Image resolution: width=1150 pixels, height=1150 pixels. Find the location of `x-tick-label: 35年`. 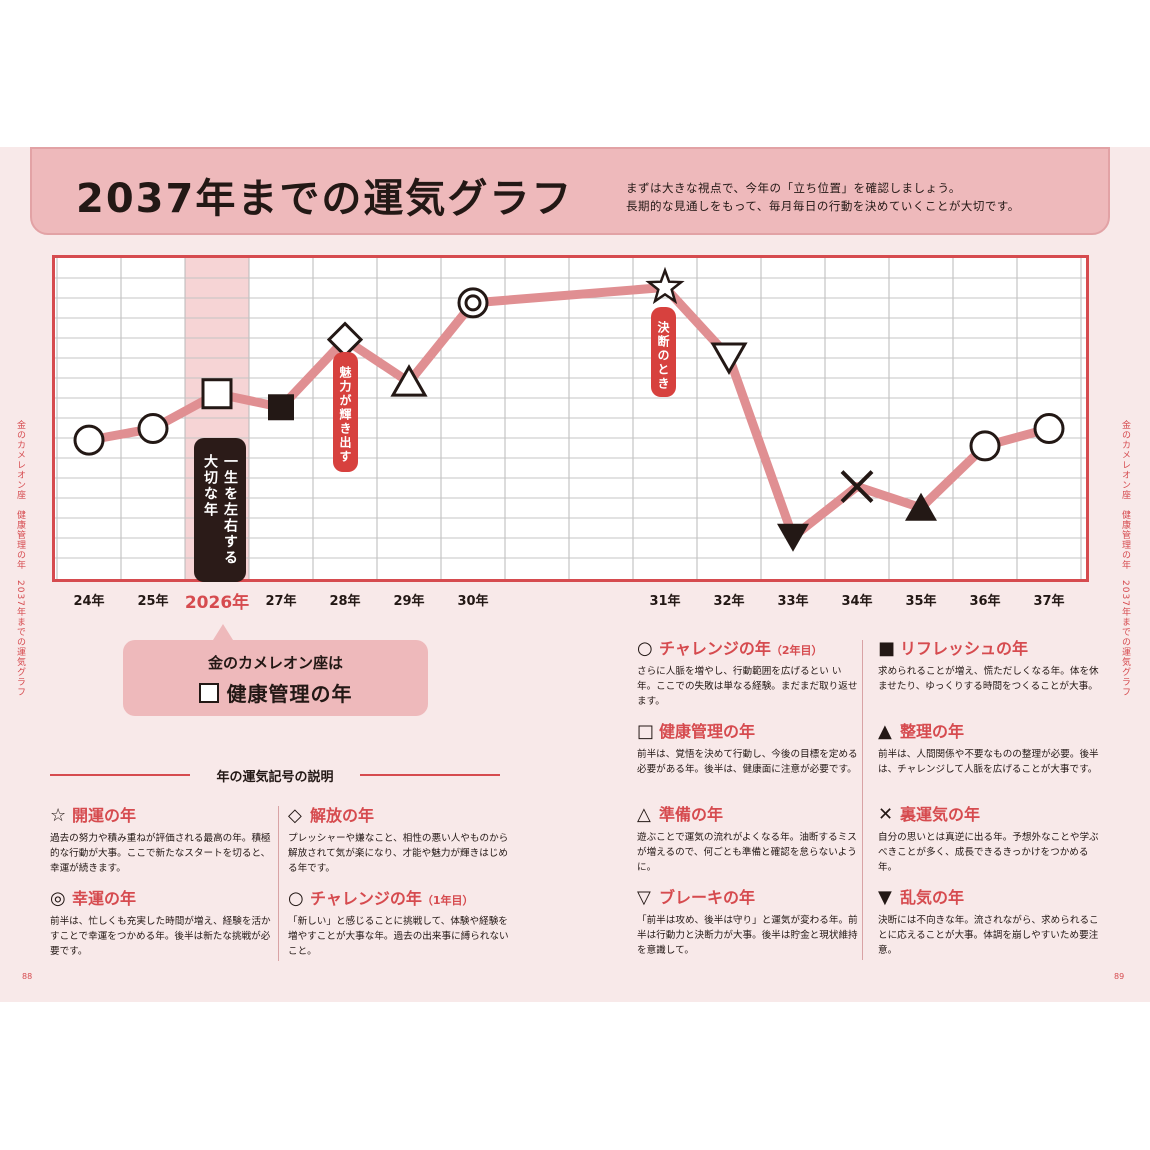

x-tick-label: 35年 is located at coordinates (921, 601).